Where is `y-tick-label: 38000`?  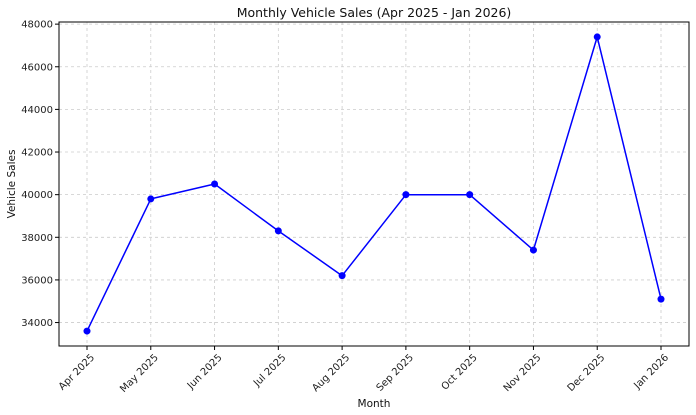
y-tick-label: 38000 is located at coordinates (37, 238).